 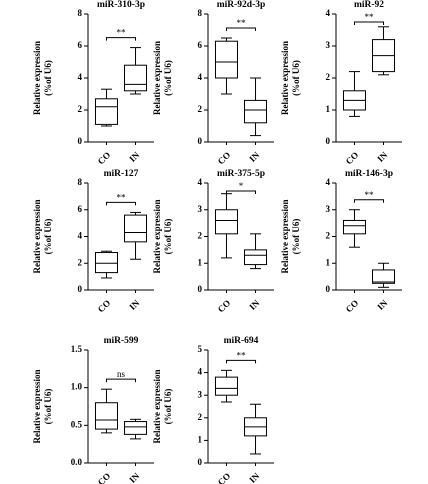 What do you see at coordinates (77, 462) in the screenshot?
I see `y-tick-label: 0.0` at bounding box center [77, 462].